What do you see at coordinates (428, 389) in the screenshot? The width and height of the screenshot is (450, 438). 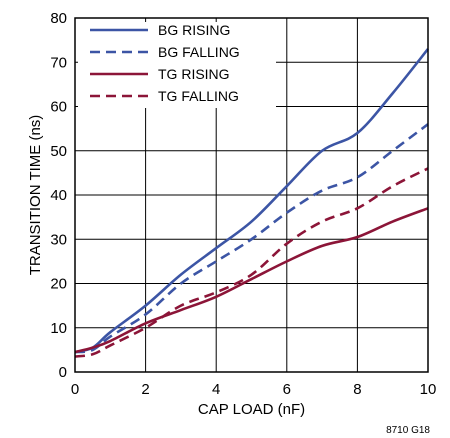 I see `x-tick-label: 10` at bounding box center [428, 389].